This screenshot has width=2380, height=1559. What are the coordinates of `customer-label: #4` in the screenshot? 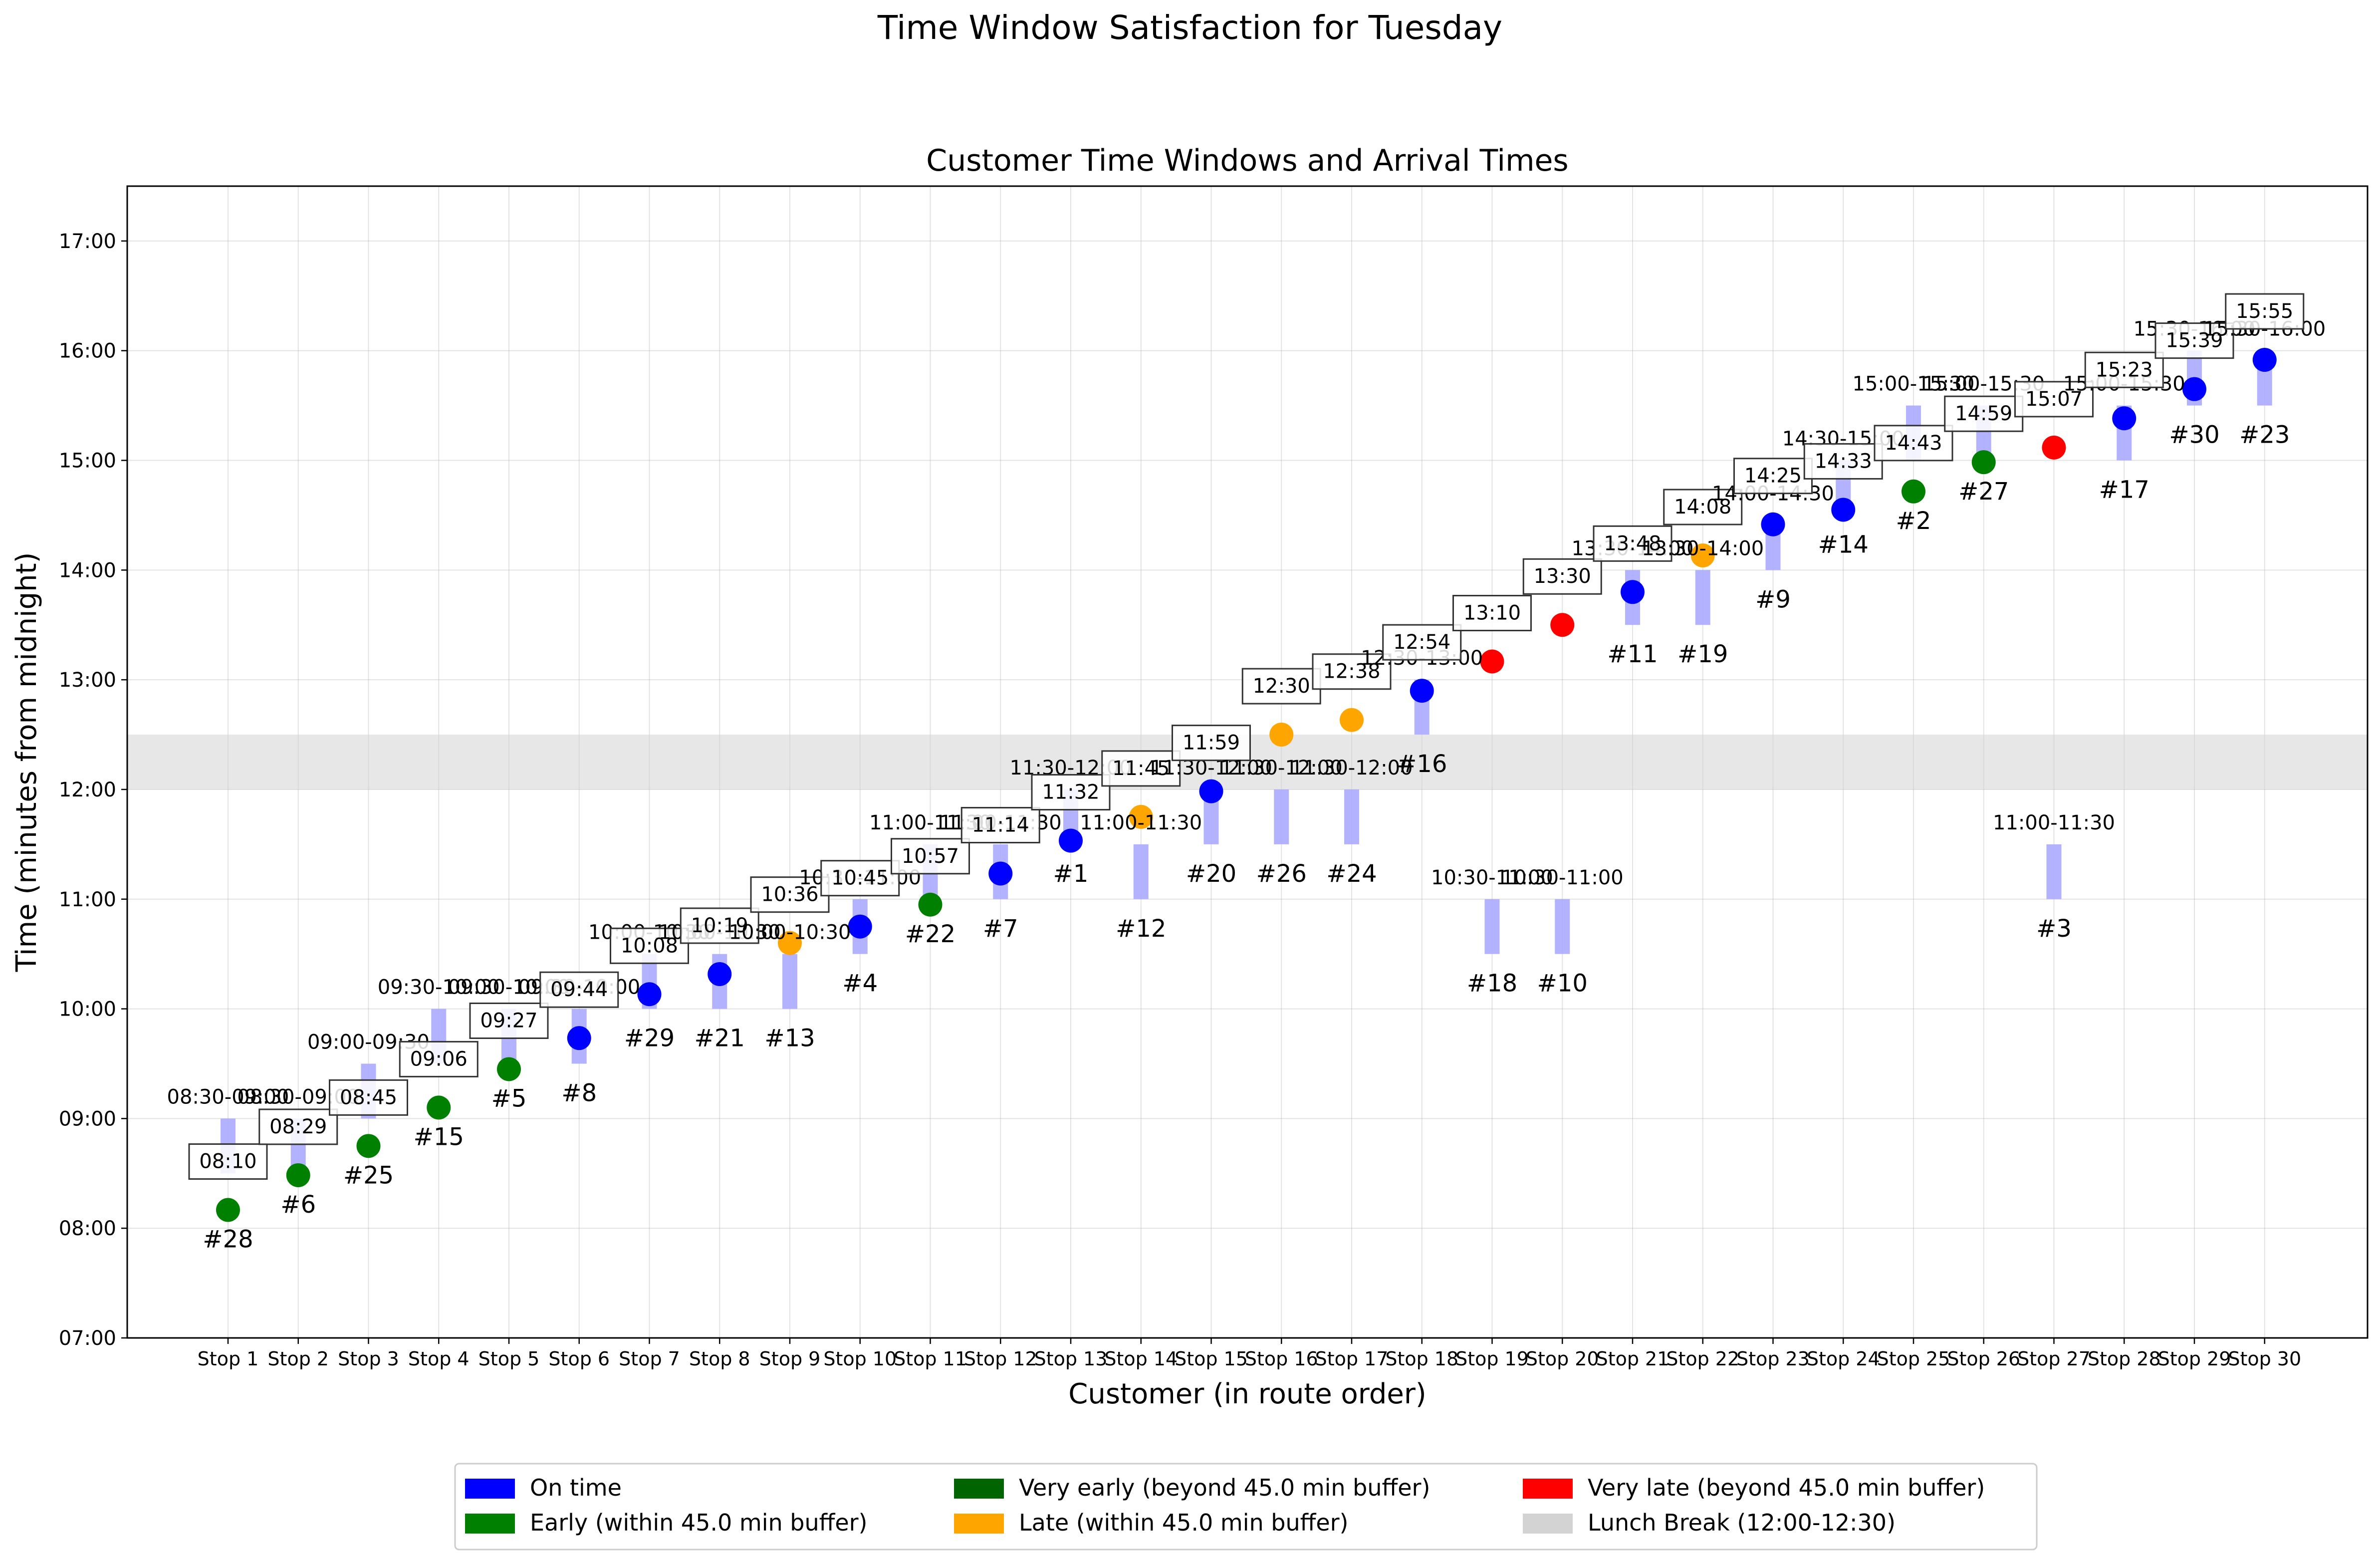 It's located at (860, 984).